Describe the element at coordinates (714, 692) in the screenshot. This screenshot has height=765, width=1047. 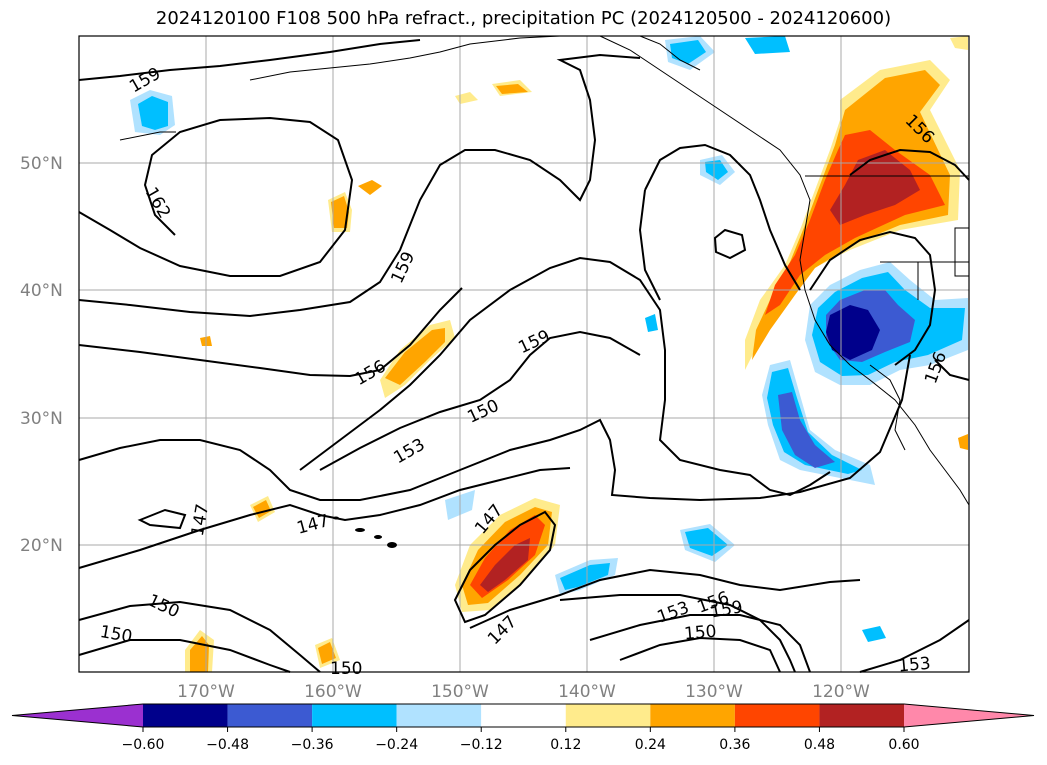
I see `lon-label: 130°W` at that location.